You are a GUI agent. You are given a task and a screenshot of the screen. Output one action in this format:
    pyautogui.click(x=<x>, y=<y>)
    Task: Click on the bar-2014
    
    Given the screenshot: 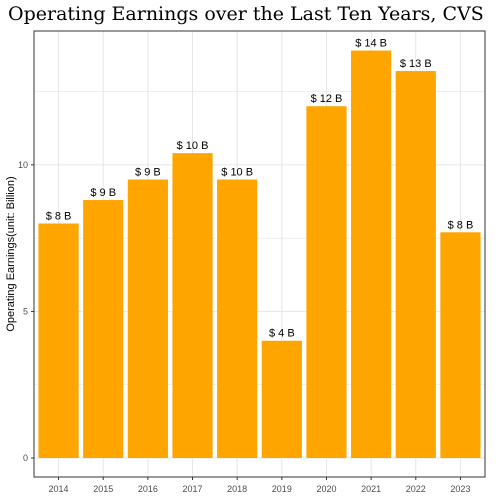 What is the action you would take?
    pyautogui.click(x=58, y=340)
    